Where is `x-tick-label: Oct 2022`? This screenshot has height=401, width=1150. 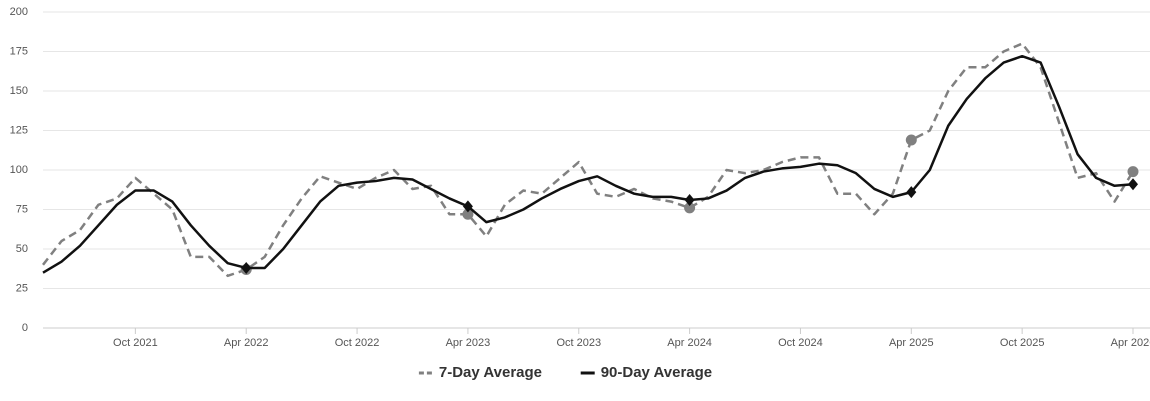 x-tick-label: Oct 2022 is located at coordinates (357, 343).